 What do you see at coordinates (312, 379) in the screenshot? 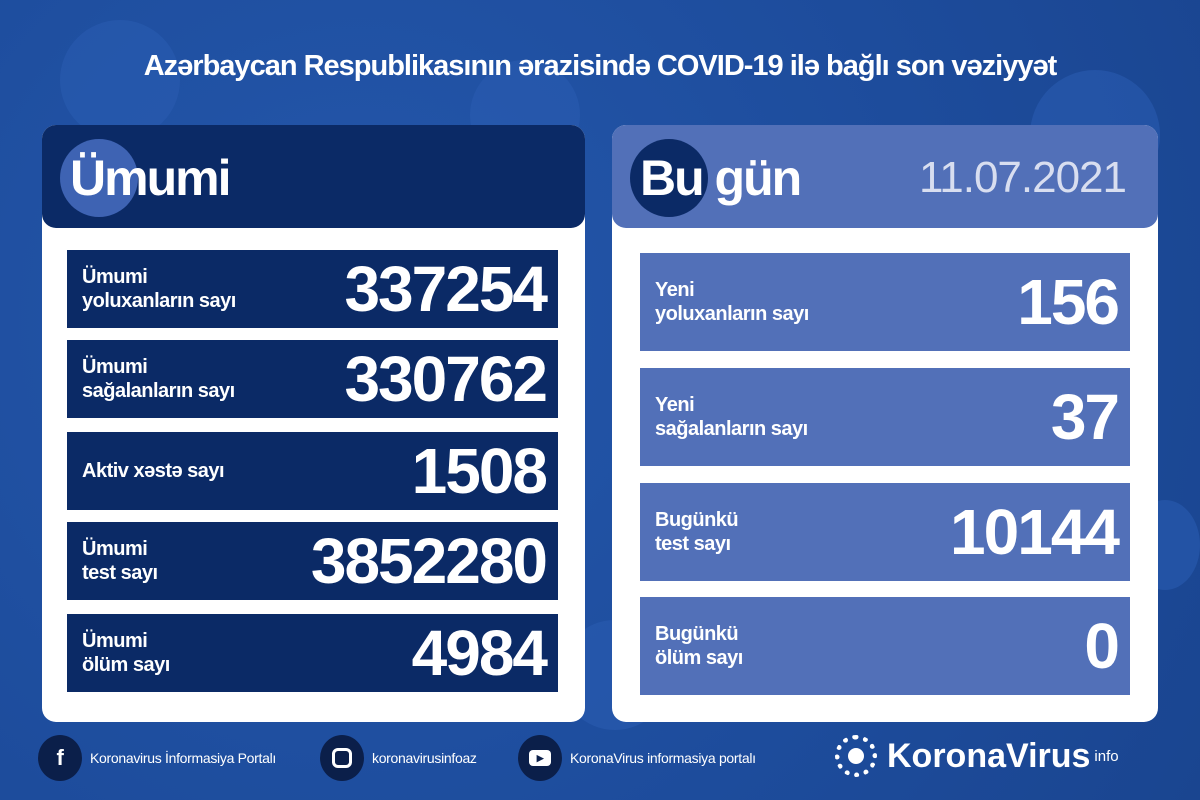
I see `stat-row-total-recovered: Ümumi sağalanların sayı 330762` at bounding box center [312, 379].